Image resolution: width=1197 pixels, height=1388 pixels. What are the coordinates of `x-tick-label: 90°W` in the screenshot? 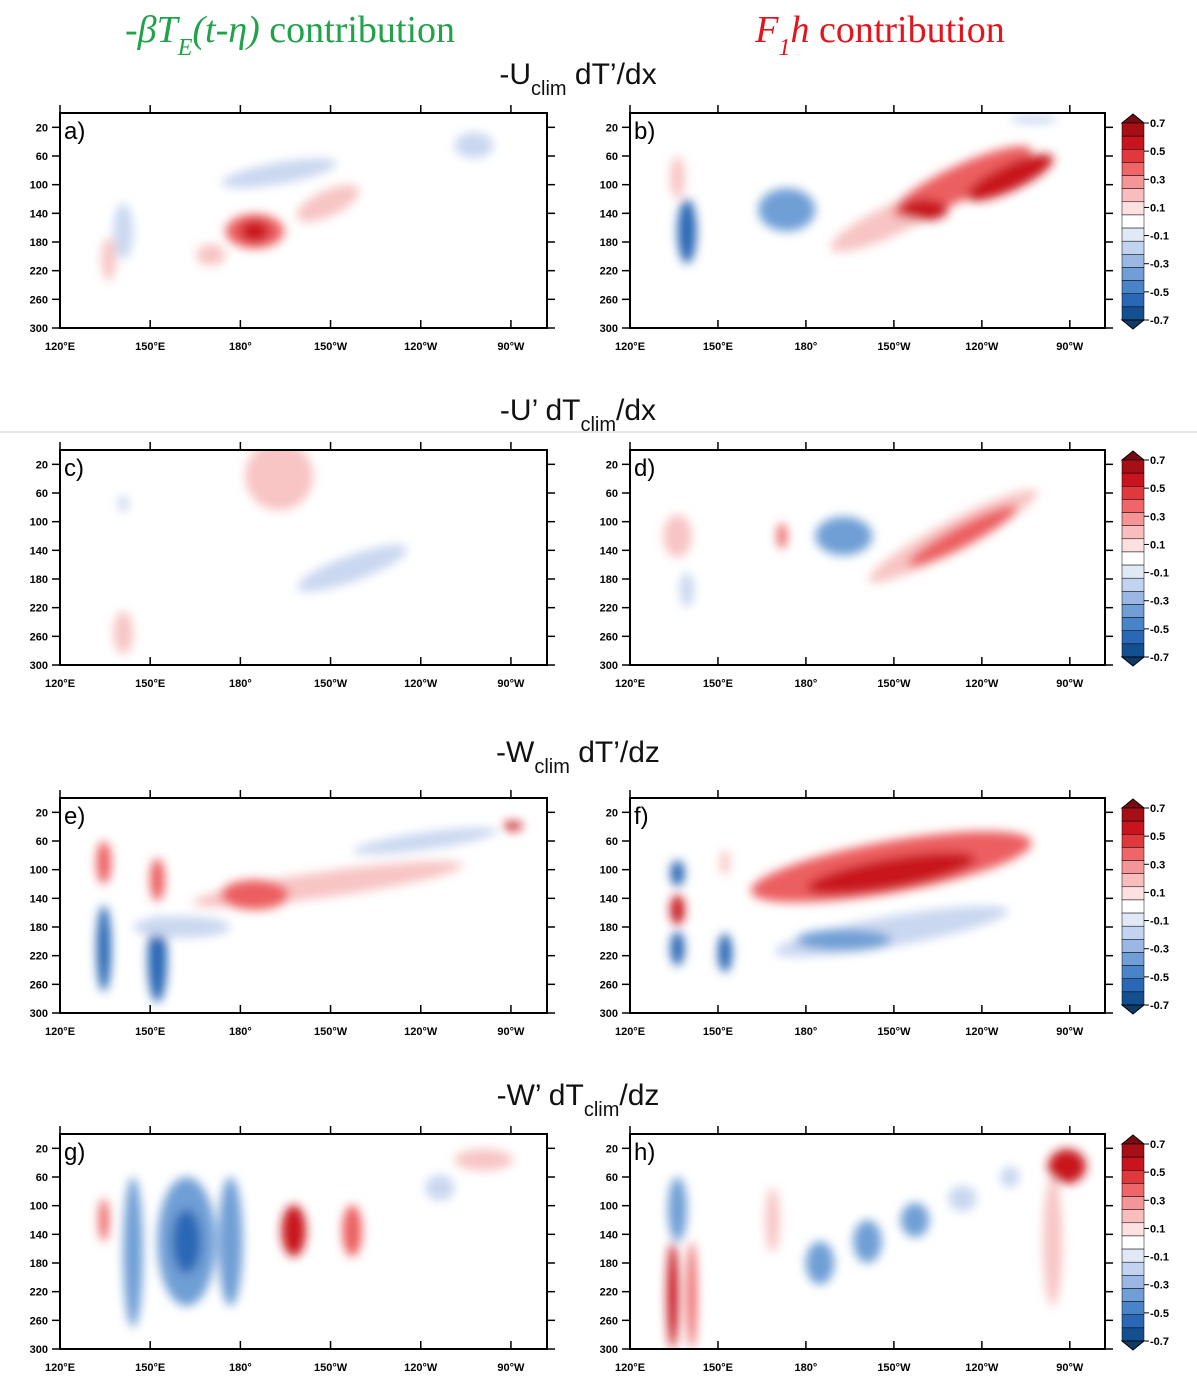 It's located at (511, 684).